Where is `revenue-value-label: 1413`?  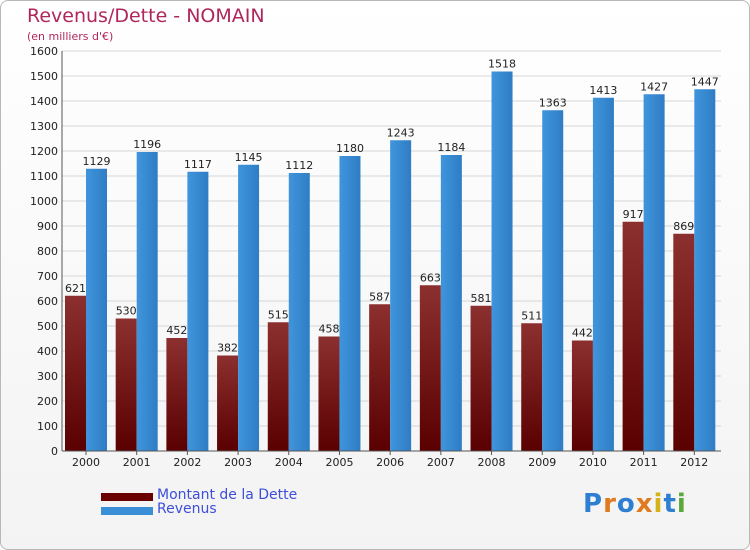
revenue-value-label: 1413 is located at coordinates (603, 90).